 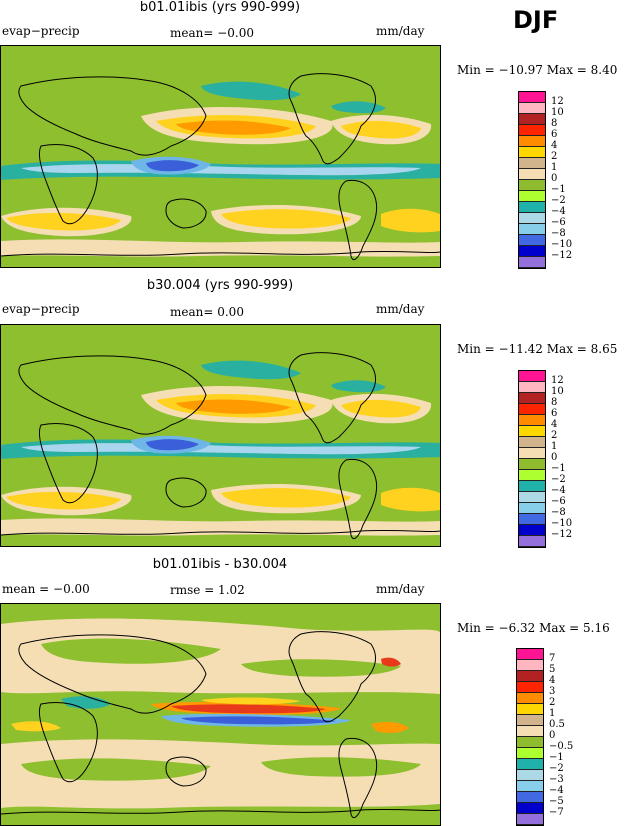 I want to click on panel-1-colorbar: 12 10 8 6 4 2 1 0 −1 −2 −4 −6 −8 −10 −12, so click(x=545, y=180).